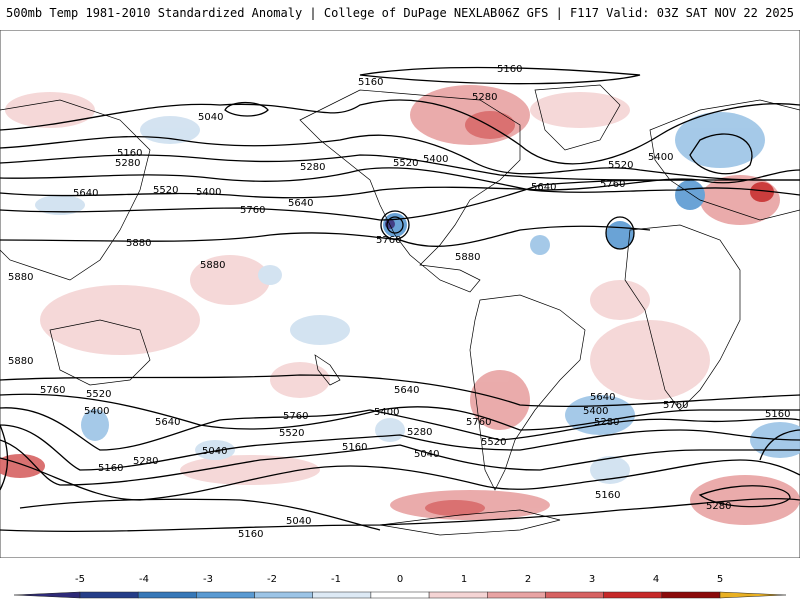 This screenshot has width=800, height=604. I want to click on north-america-outline, so click(410, 191).